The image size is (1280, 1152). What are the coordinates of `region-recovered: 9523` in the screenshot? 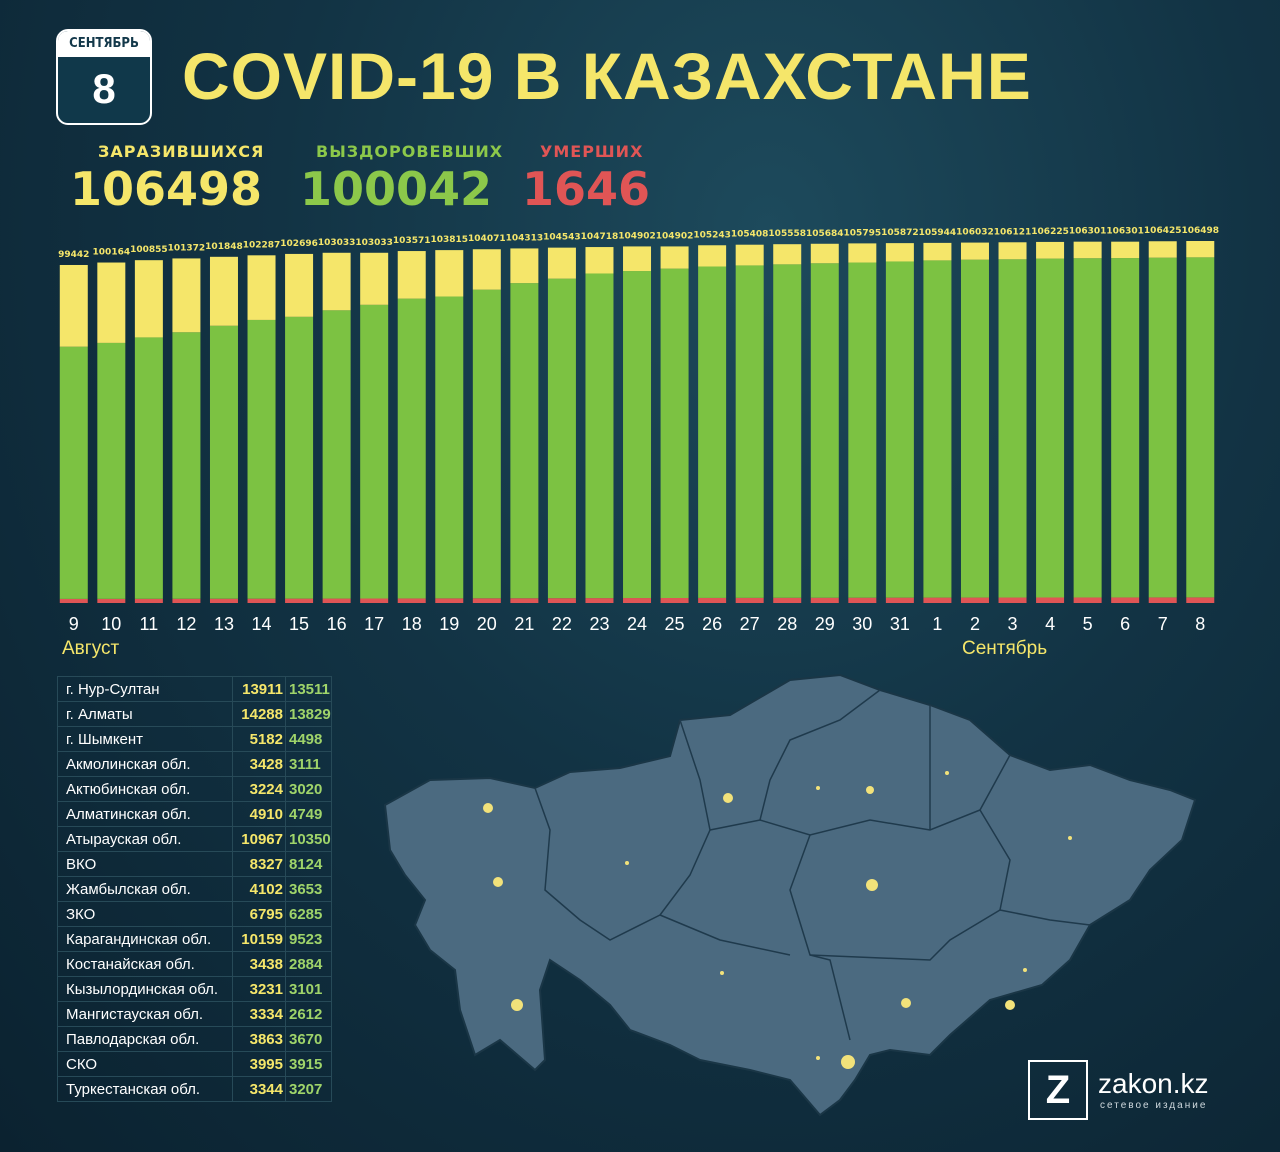 It's located at (308, 939).